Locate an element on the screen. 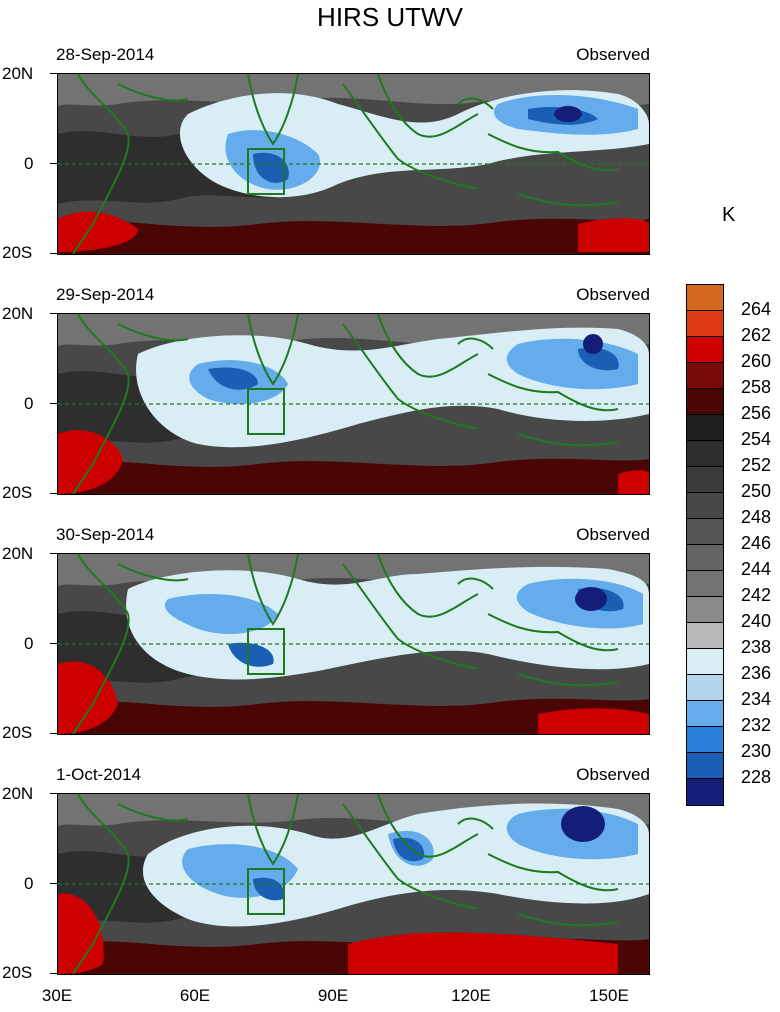 Image resolution: width=780 pixels, height=1012 pixels. lon-label-30e: 30E is located at coordinates (57, 995).